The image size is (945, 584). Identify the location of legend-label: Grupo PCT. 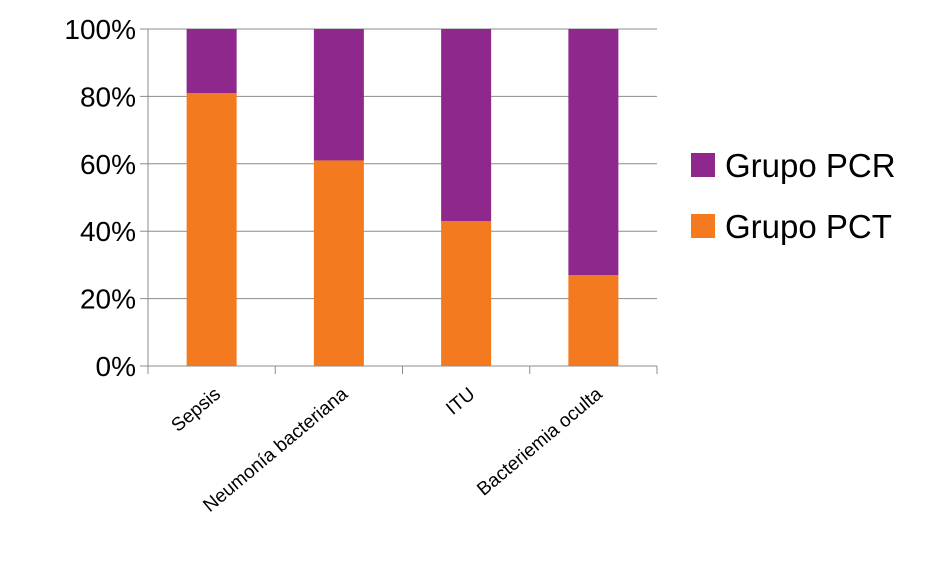
(808, 226).